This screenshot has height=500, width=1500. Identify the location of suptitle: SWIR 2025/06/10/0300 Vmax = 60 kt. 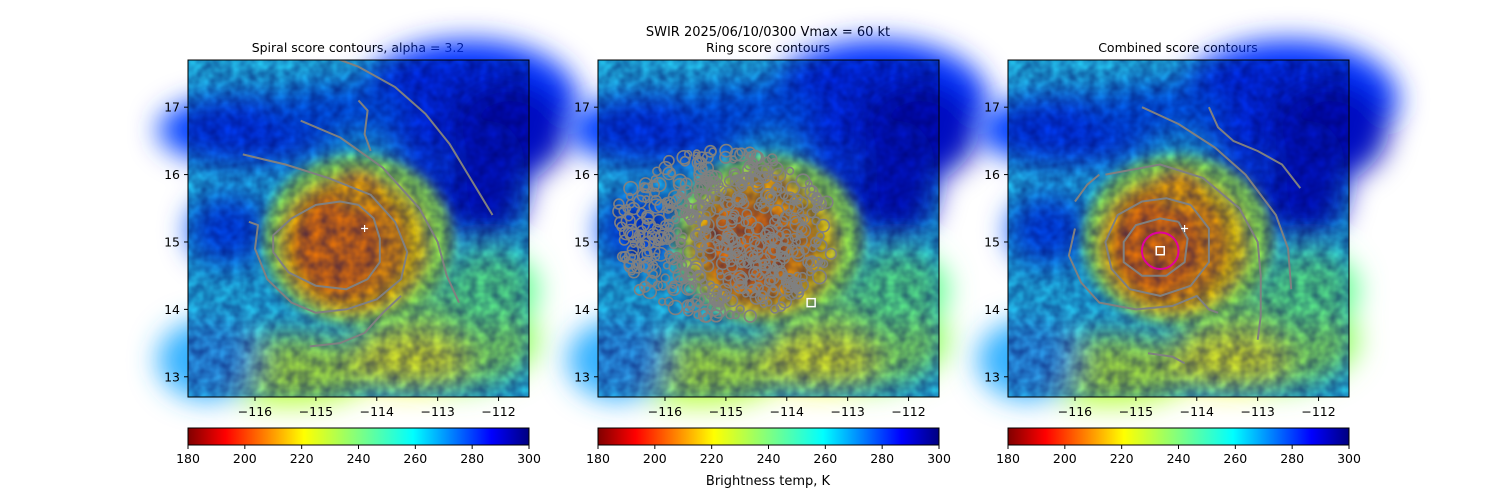
(768, 32).